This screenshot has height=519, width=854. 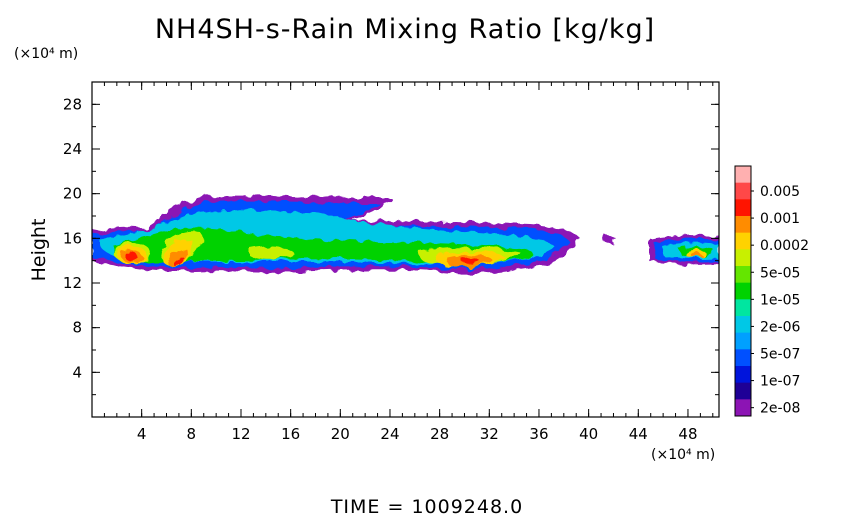 What do you see at coordinates (780, 192) in the screenshot?
I see `colorbar-label: 0.005` at bounding box center [780, 192].